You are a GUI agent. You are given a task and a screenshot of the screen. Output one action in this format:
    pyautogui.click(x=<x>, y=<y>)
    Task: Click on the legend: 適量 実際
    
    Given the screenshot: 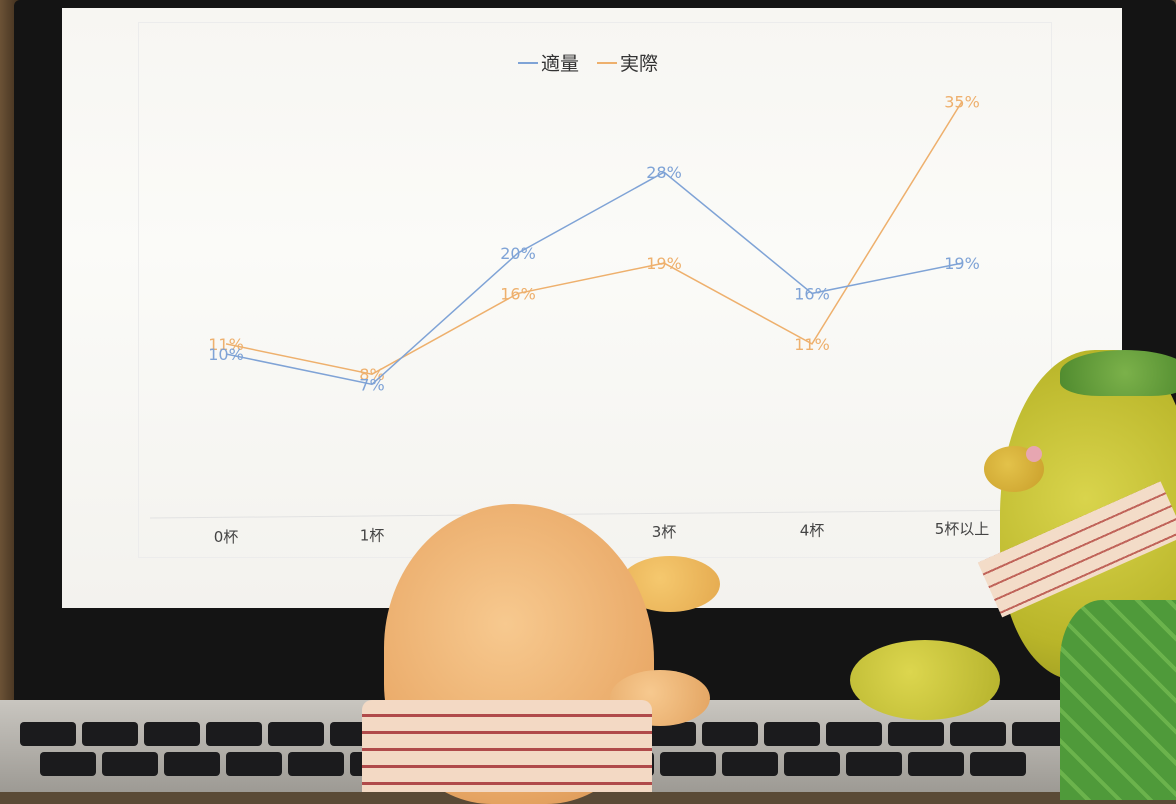 What is the action you would take?
    pyautogui.click(x=588, y=64)
    